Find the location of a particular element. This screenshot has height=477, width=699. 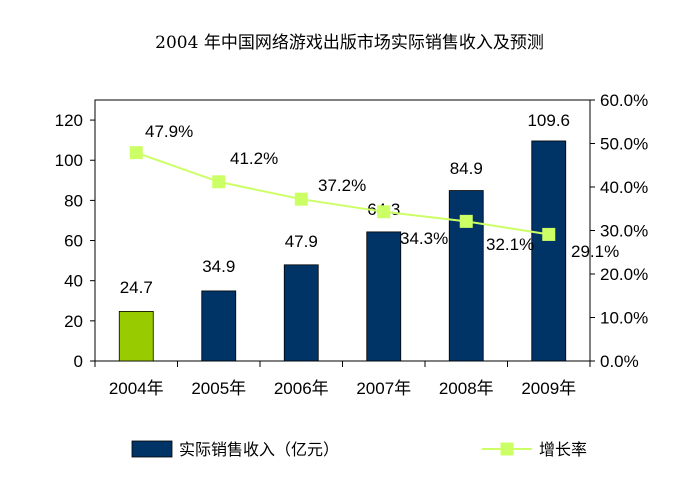

right-axis-tick-label: 20.0% is located at coordinates (624, 274).